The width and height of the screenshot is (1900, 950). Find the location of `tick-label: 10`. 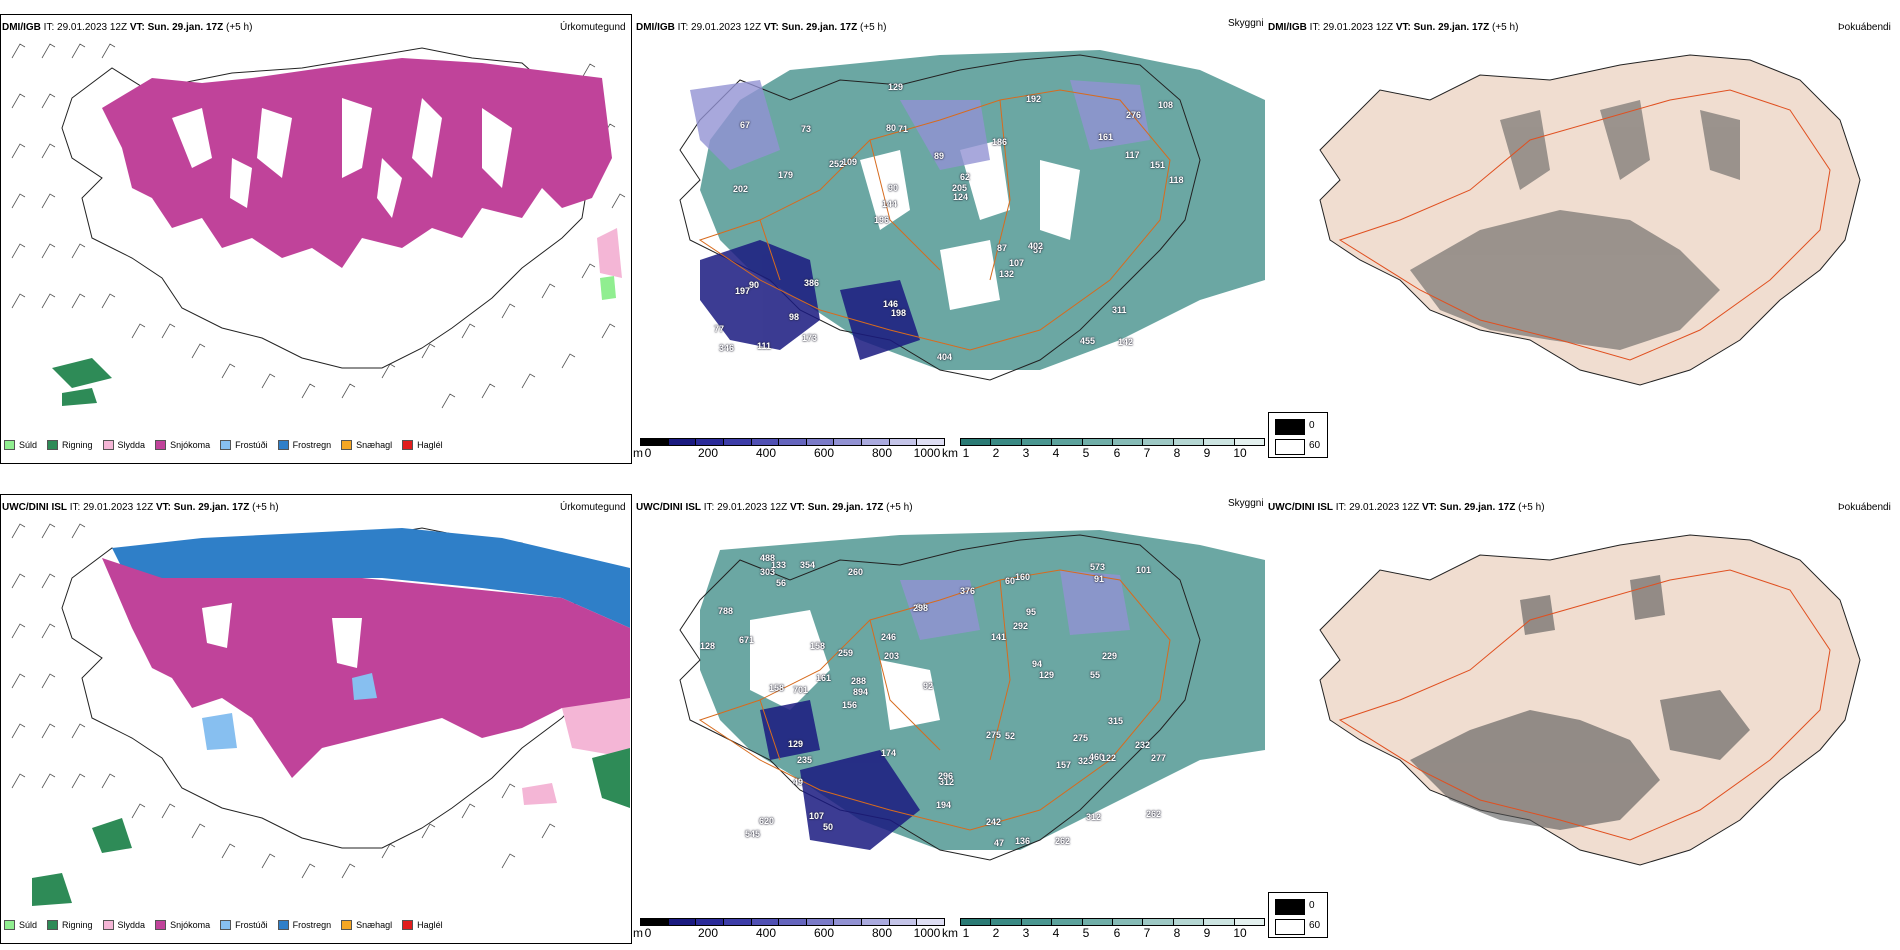

tick-label: 10 is located at coordinates (1240, 933).